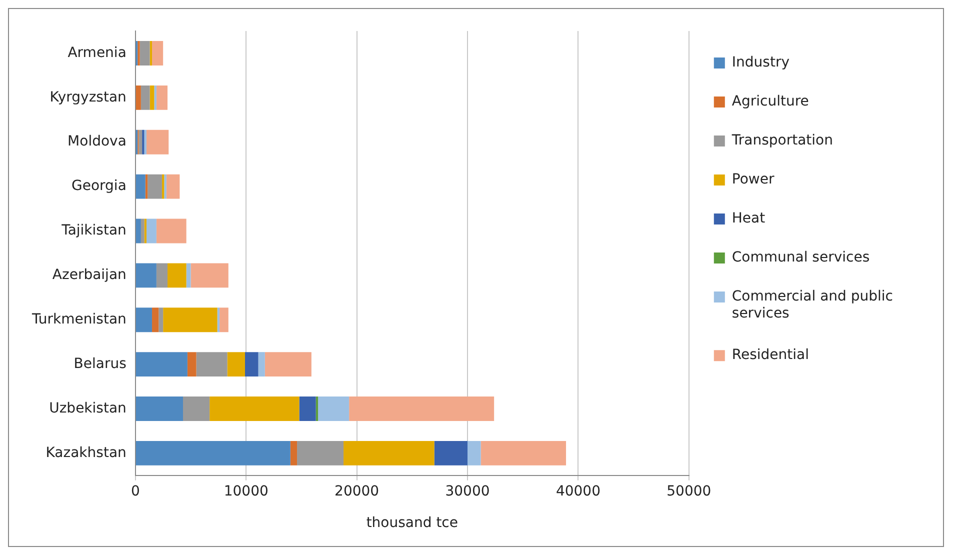 This screenshot has width=954, height=557. I want to click on legend-label: Agriculture, so click(770, 102).